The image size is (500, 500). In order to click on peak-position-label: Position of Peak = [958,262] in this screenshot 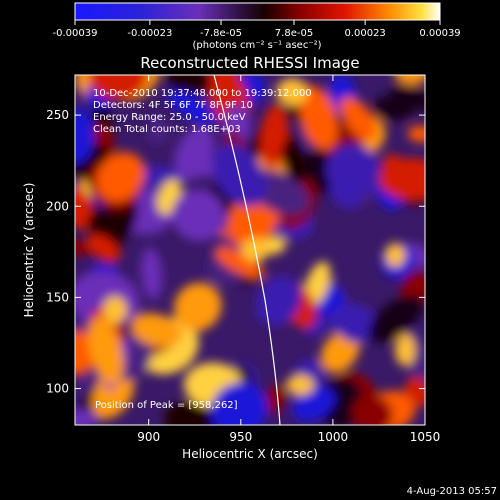, I will do `click(166, 405)`.